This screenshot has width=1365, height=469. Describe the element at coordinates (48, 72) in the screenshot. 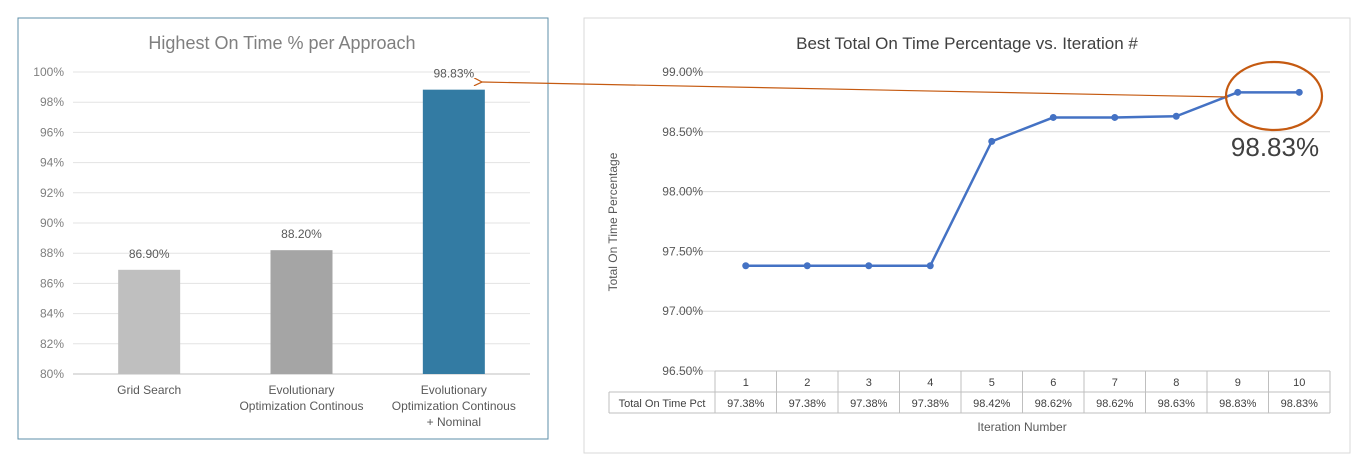

I see `bar-y-tick-label: 100%` at that location.